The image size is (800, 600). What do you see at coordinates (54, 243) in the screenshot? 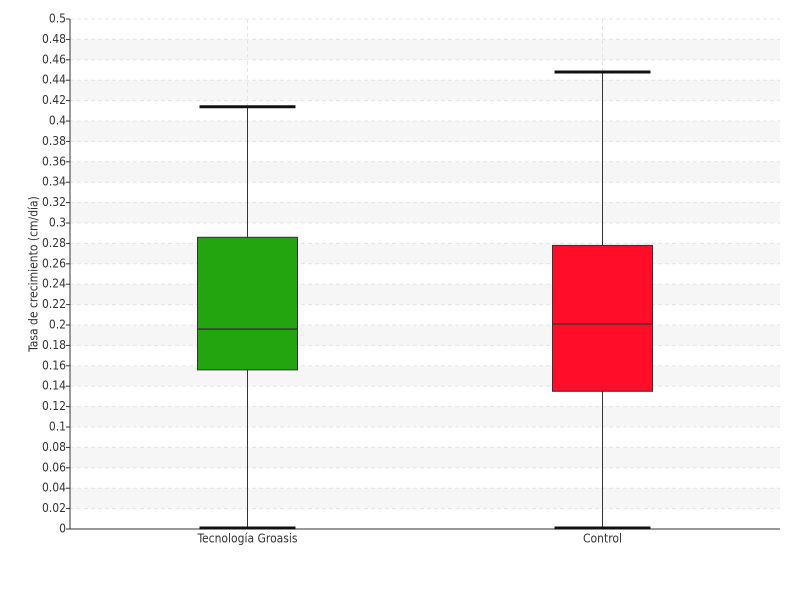
I see `y-tick-label: 0.28` at bounding box center [54, 243].